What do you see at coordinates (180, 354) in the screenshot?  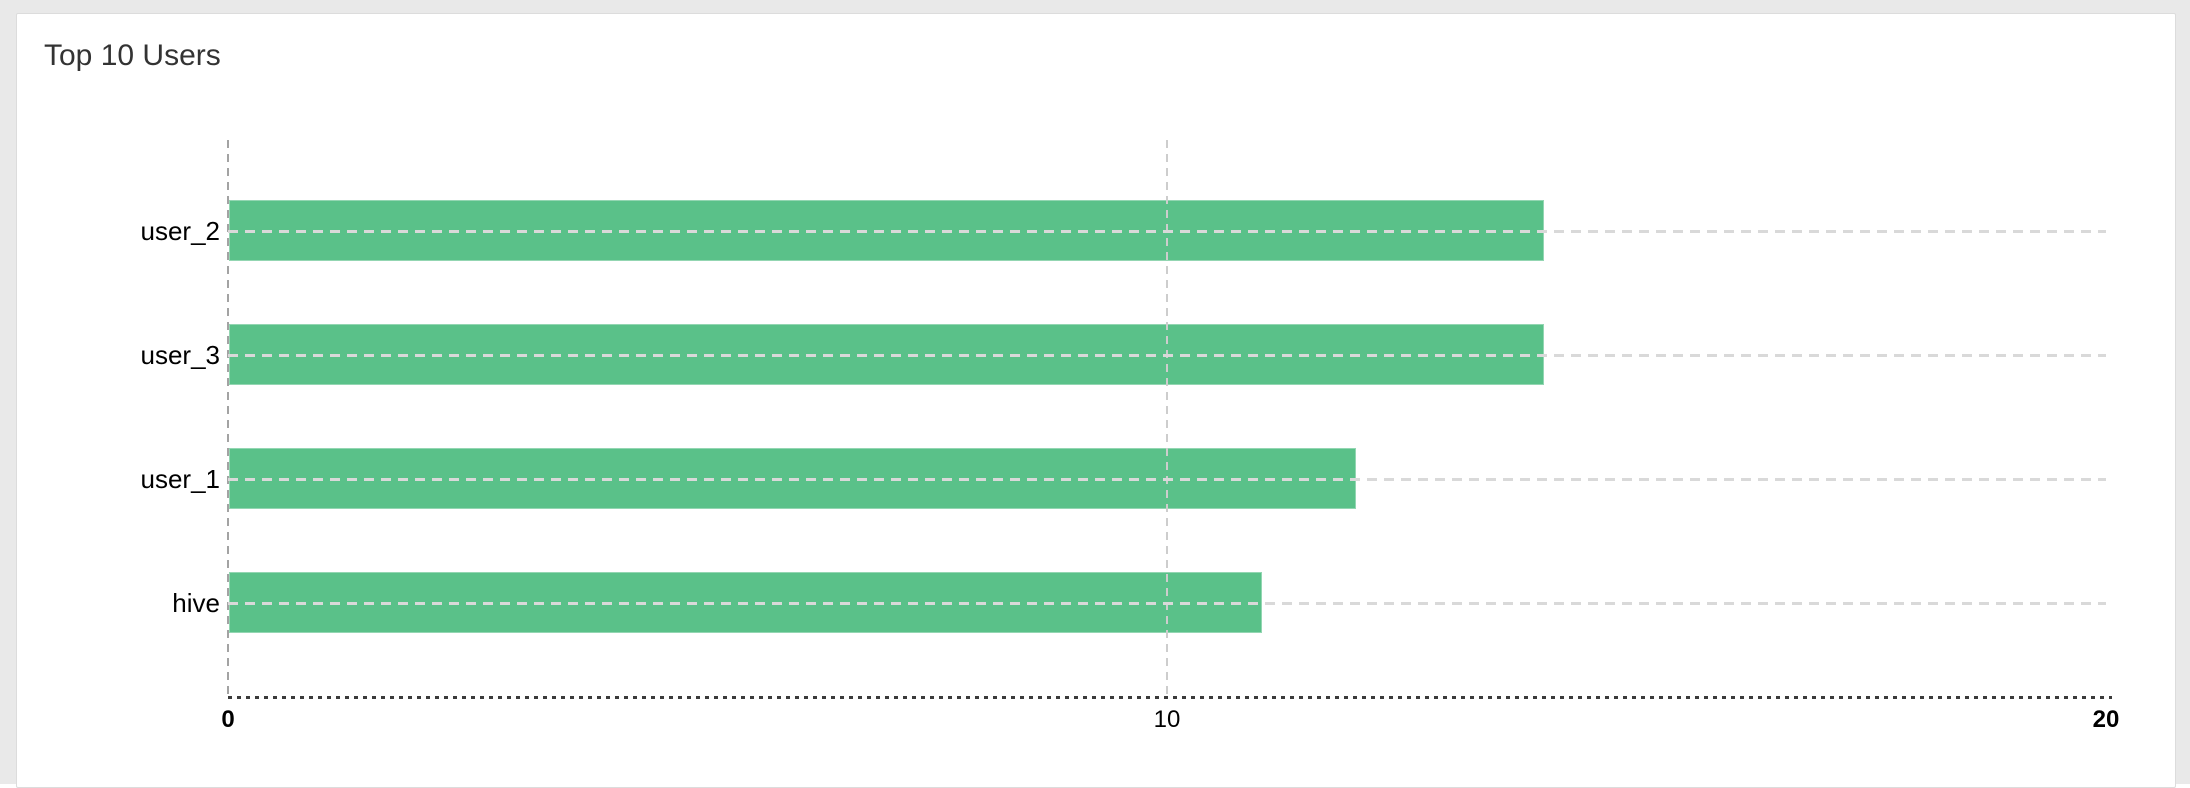 I see `y-axis-label-user_3: user_3` at bounding box center [180, 354].